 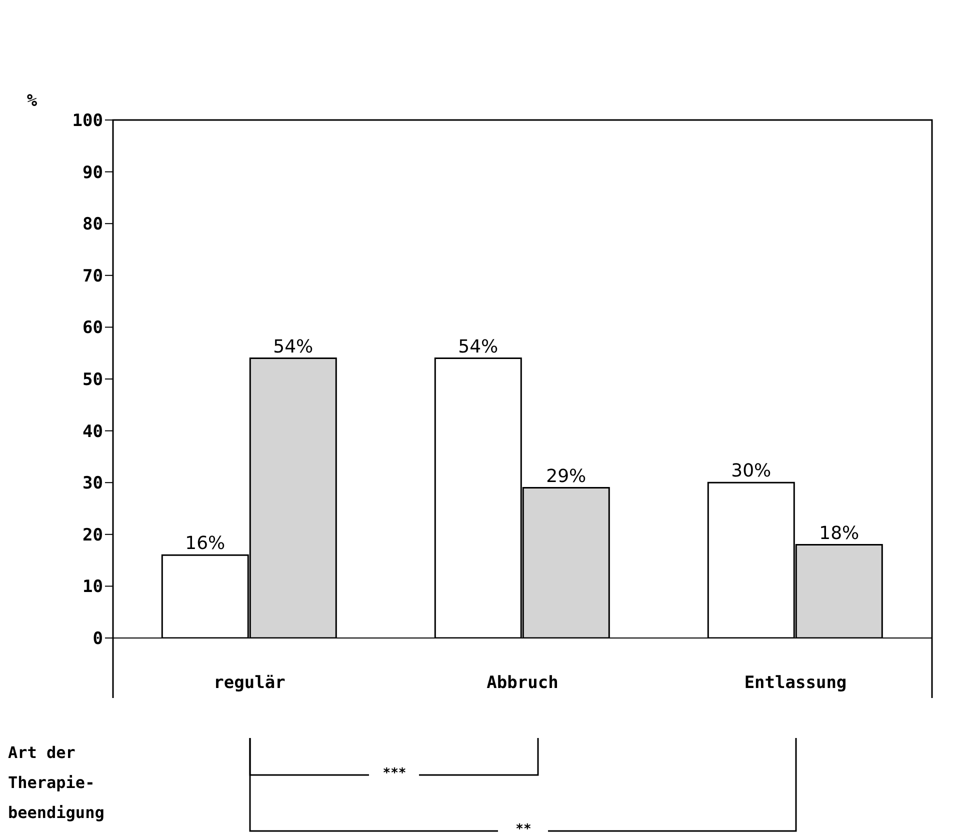 I want to click on y-tick-label: 40, so click(x=92, y=432).